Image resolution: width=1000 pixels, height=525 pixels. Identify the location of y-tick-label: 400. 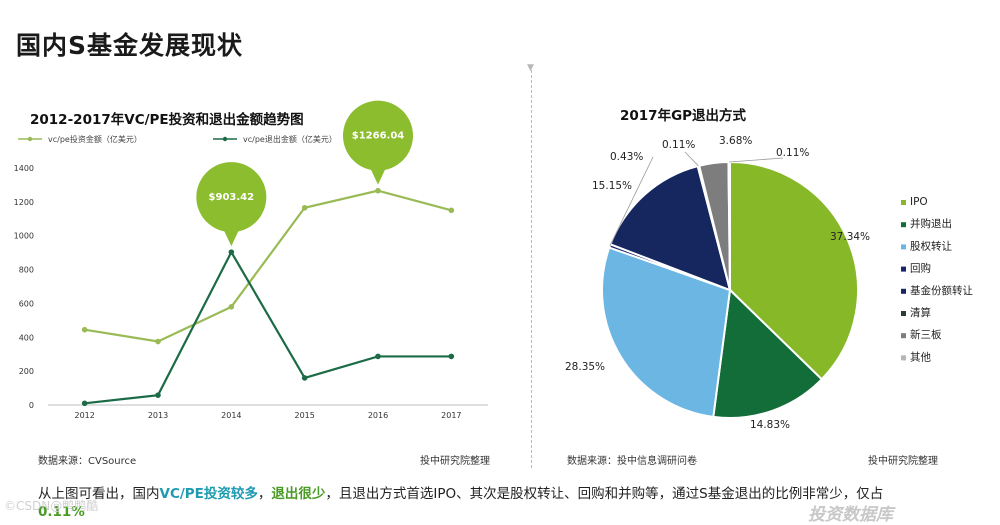
(26, 337).